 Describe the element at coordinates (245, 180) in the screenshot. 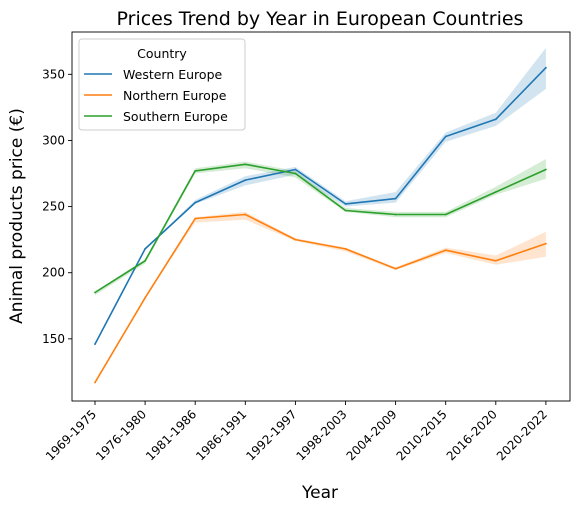

I see `point-western-europe-1986-1991` at that location.